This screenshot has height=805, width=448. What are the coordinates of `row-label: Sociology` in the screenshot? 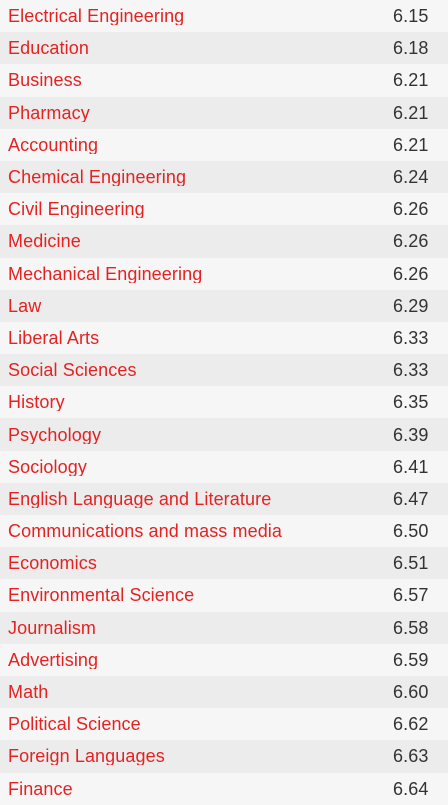 It's located at (47, 466).